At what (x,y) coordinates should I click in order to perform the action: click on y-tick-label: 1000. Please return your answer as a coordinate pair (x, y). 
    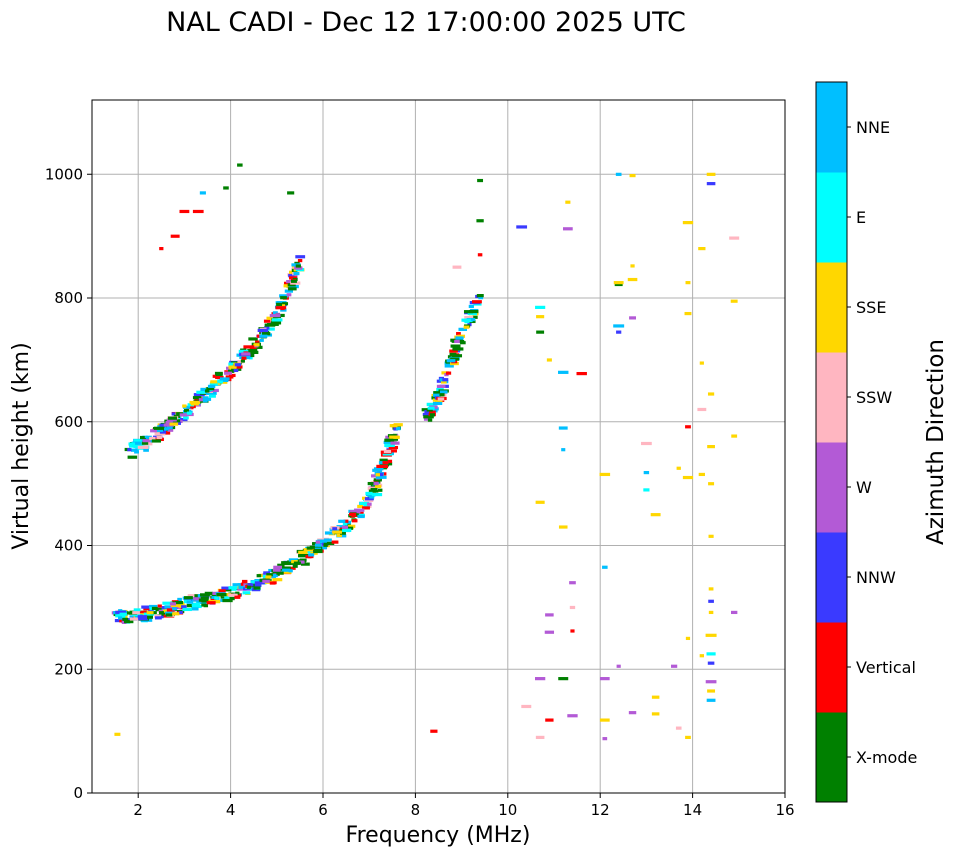
    Looking at the image, I should click on (64, 174).